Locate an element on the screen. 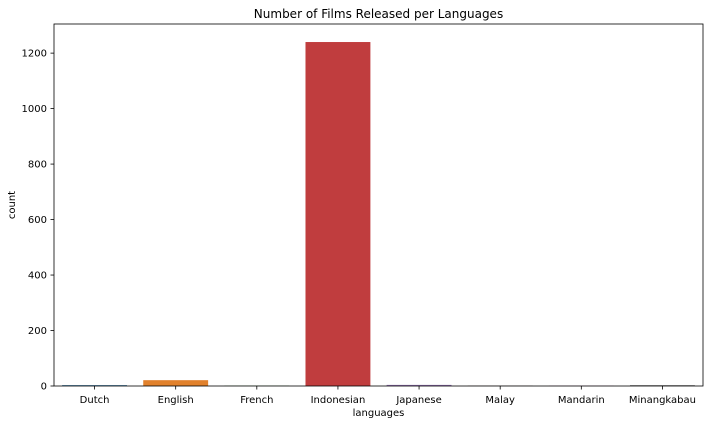 The width and height of the screenshot is (712, 424). chart-title: Number of Films Released per Languages is located at coordinates (378, 14).